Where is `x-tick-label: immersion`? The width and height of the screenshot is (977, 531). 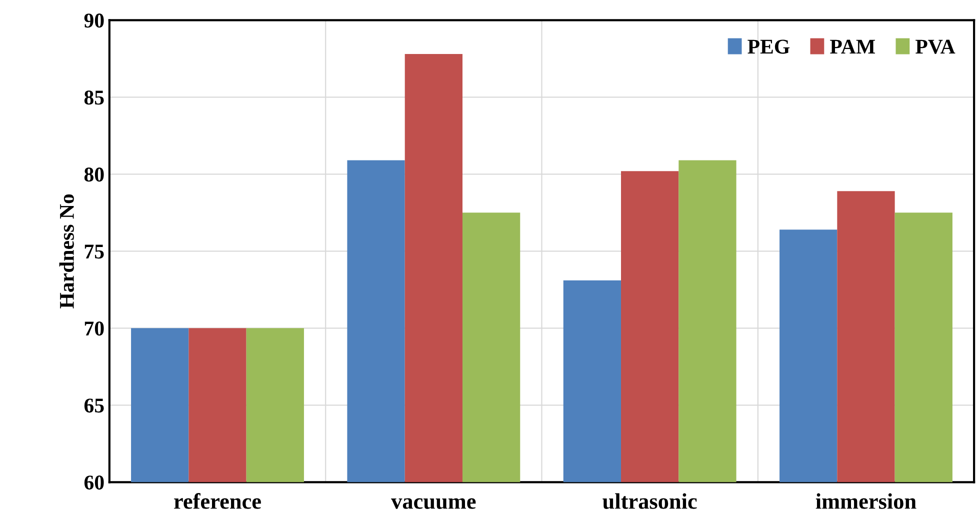
x-tick-label: immersion is located at coordinates (866, 501).